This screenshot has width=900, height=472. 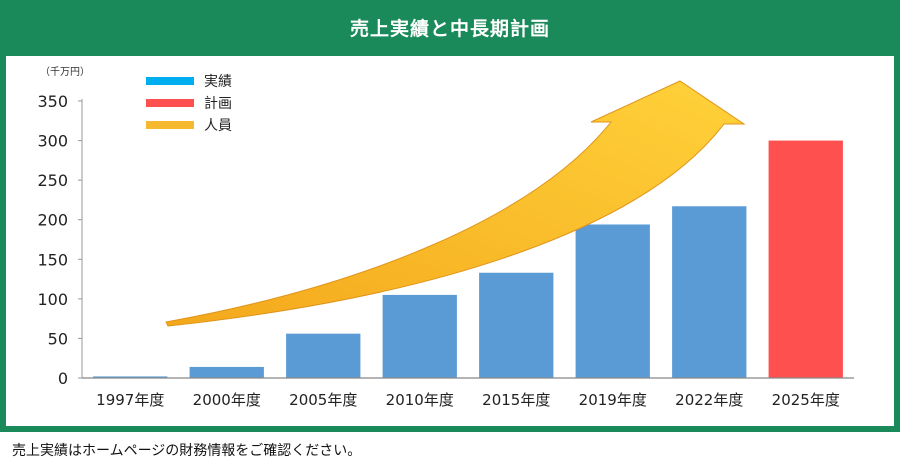 I want to click on legend-label: 実績, so click(x=218, y=82).